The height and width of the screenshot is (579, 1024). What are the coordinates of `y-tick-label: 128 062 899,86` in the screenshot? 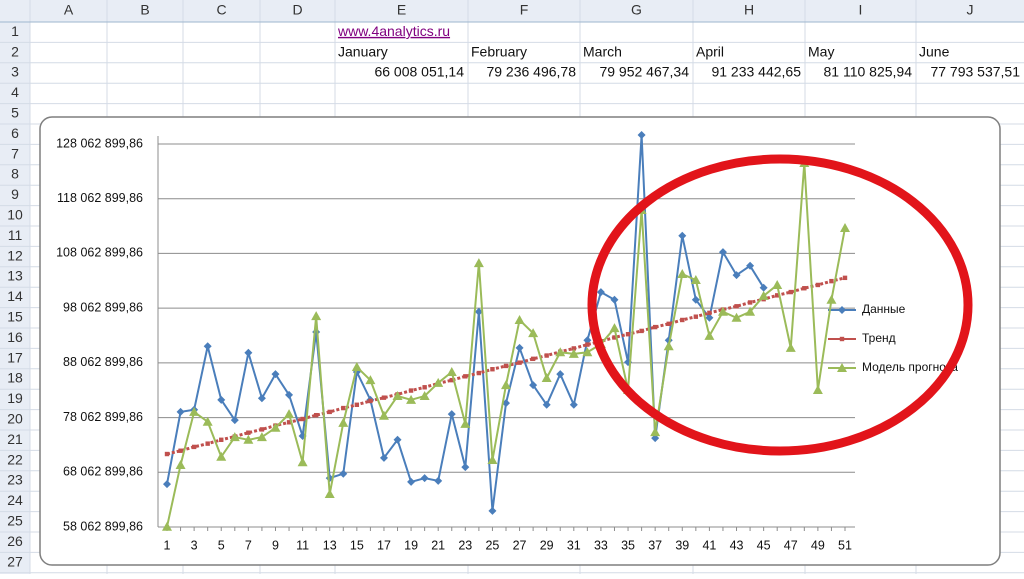 It's located at (99, 143).